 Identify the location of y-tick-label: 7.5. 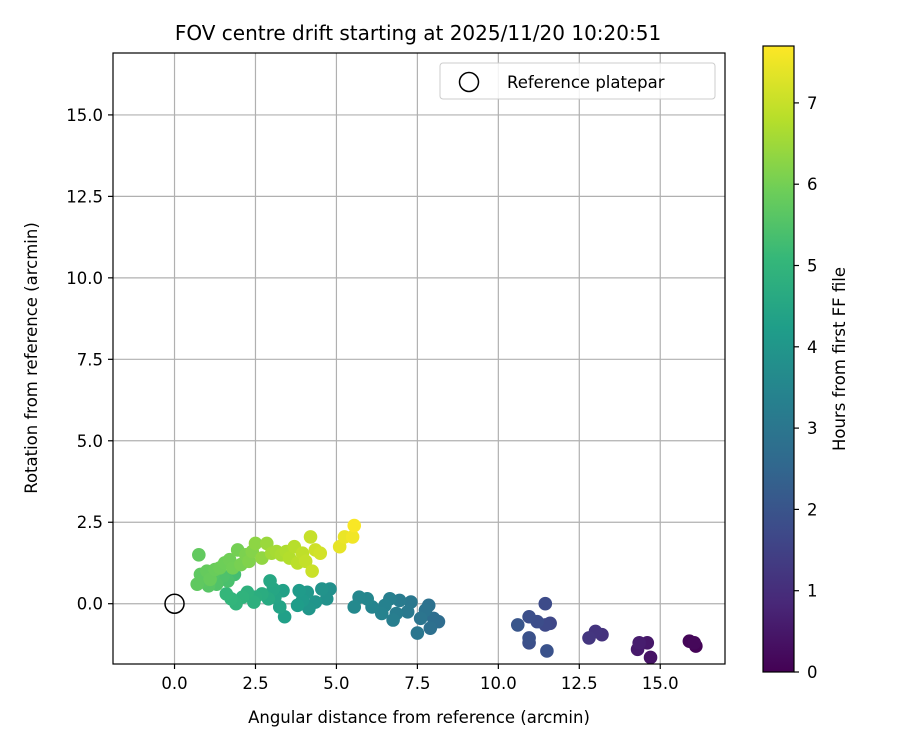
(90, 359).